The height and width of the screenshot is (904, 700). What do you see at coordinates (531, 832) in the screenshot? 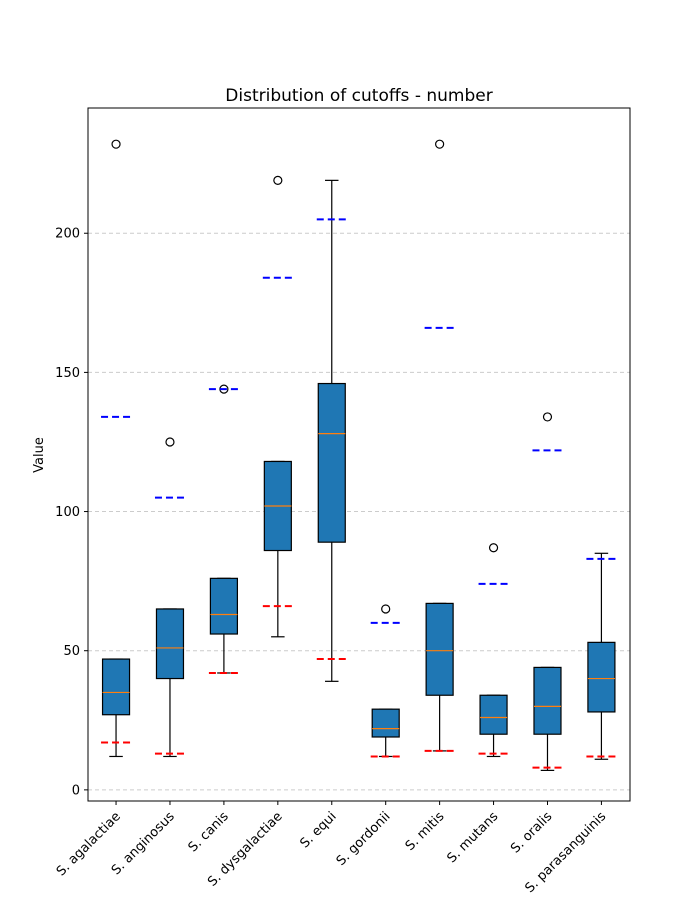
I see `x-tick-label: S. oralis` at bounding box center [531, 832].